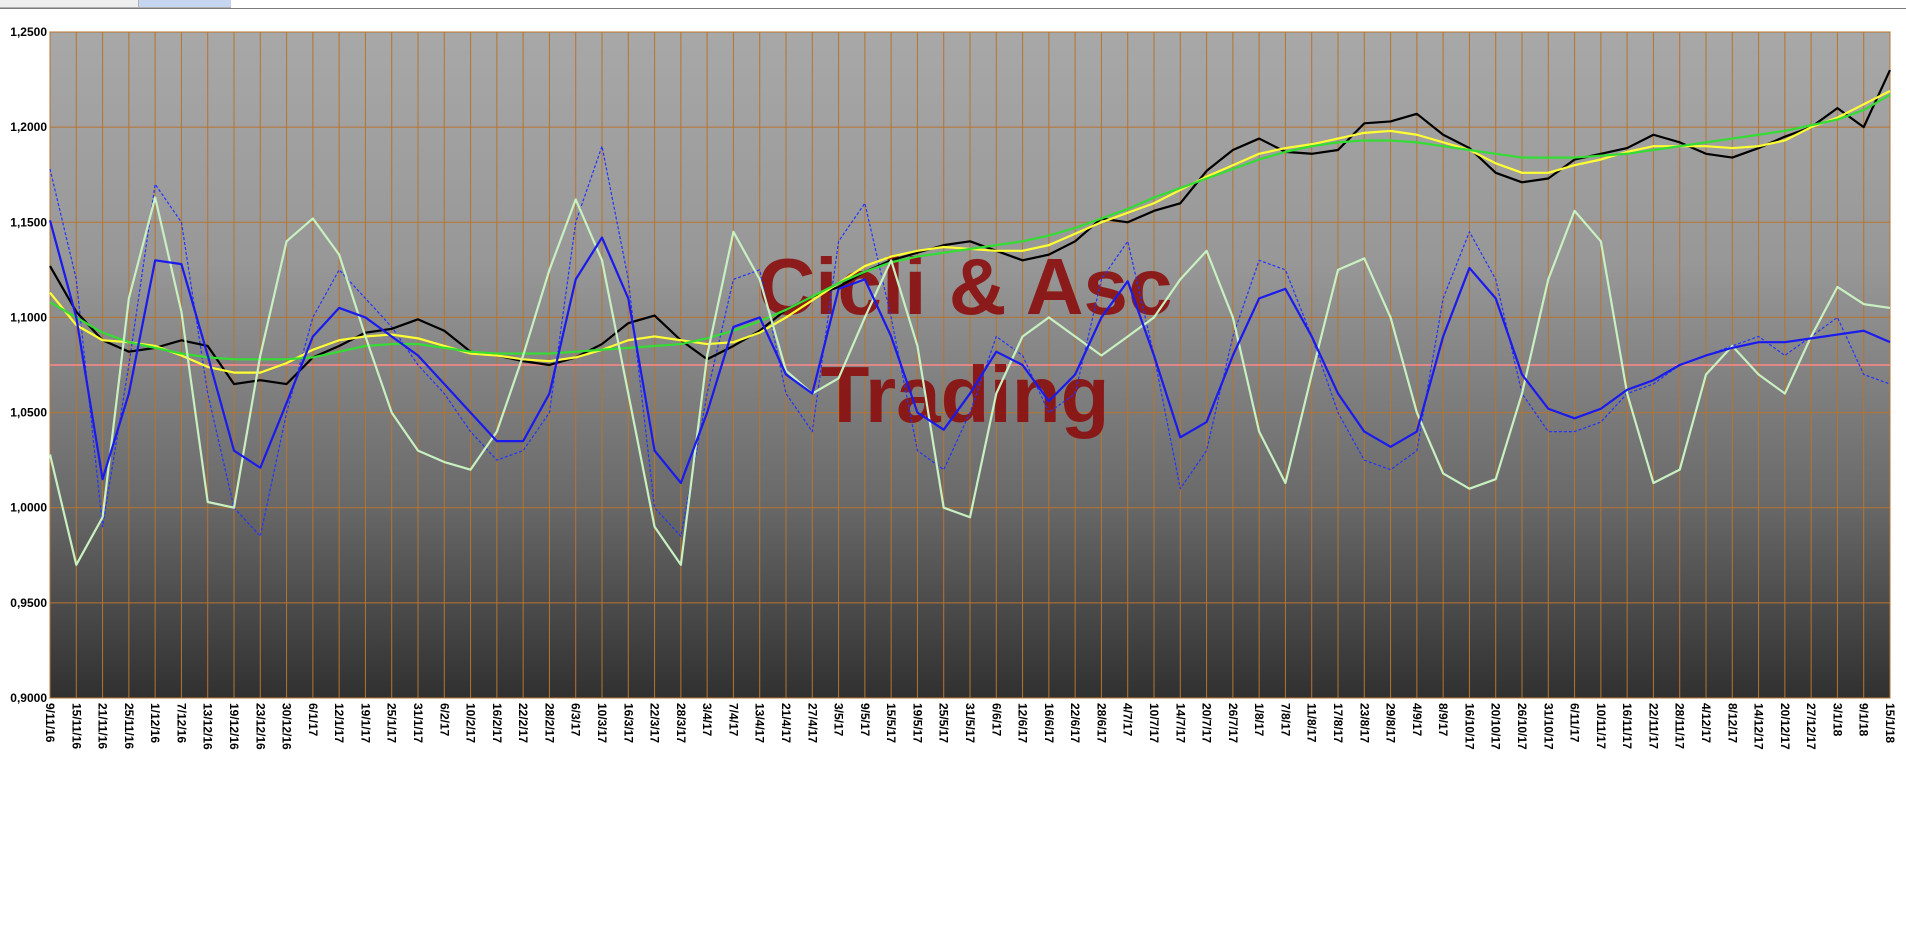  I want to click on x-tick-label: 17/8/17, so click(1338, 723).